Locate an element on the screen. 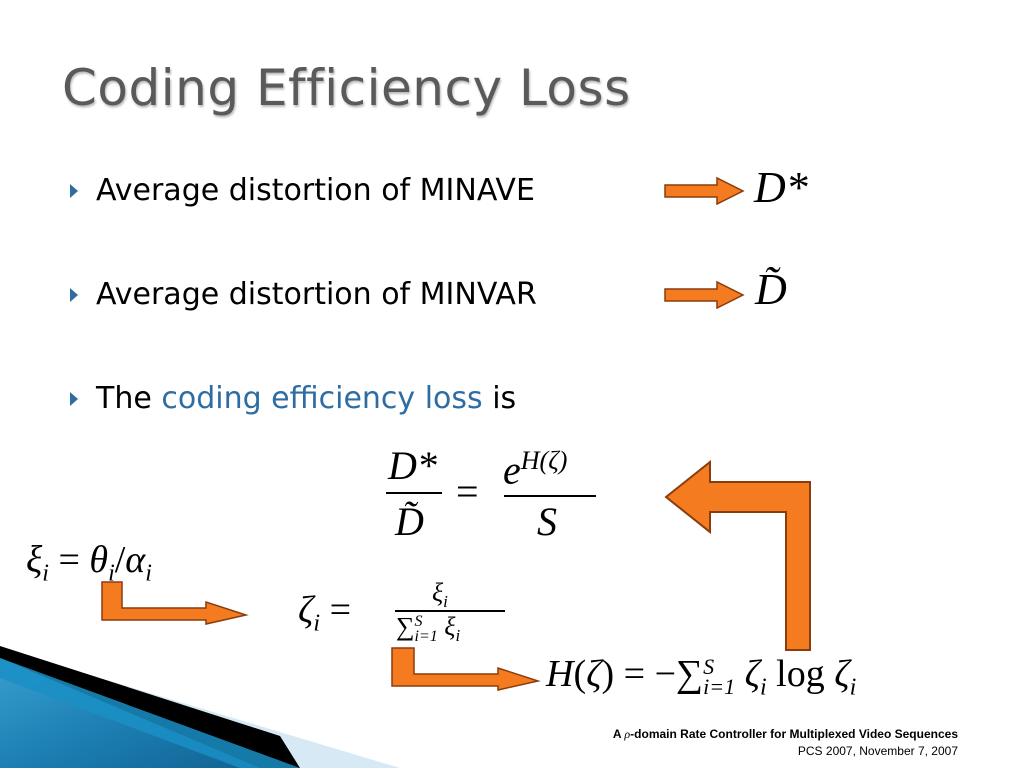  bullet-minvar: Average distortion of MINVAR is located at coordinates (303, 294).